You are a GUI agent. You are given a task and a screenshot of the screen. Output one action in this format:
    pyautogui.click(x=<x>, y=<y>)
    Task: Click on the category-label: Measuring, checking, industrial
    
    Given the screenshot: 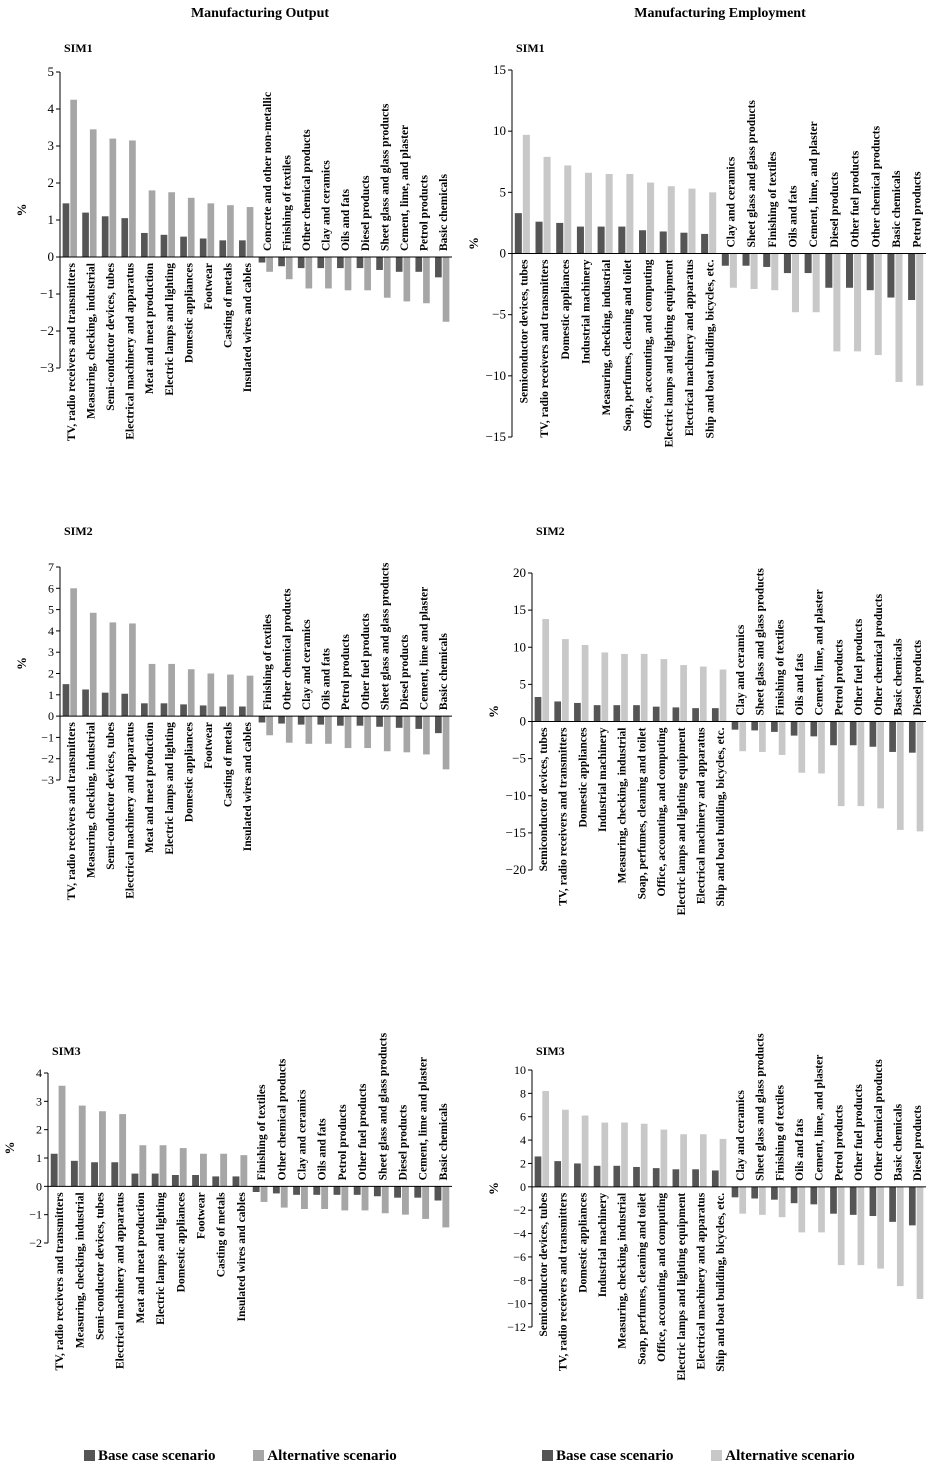 What is the action you would take?
    pyautogui.click(x=91, y=800)
    